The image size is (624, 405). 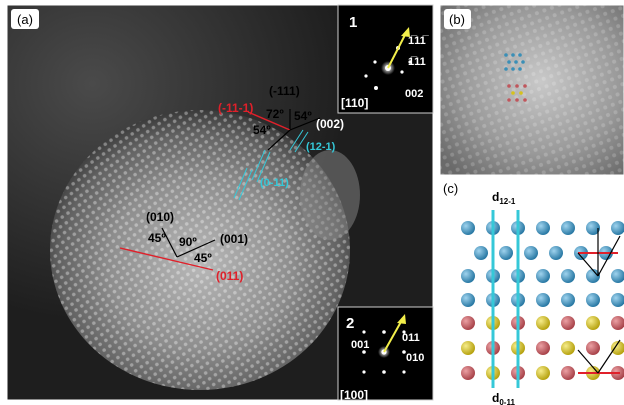 What do you see at coordinates (350, 323) in the screenshot?
I see `inset-2-number: 2` at bounding box center [350, 323].